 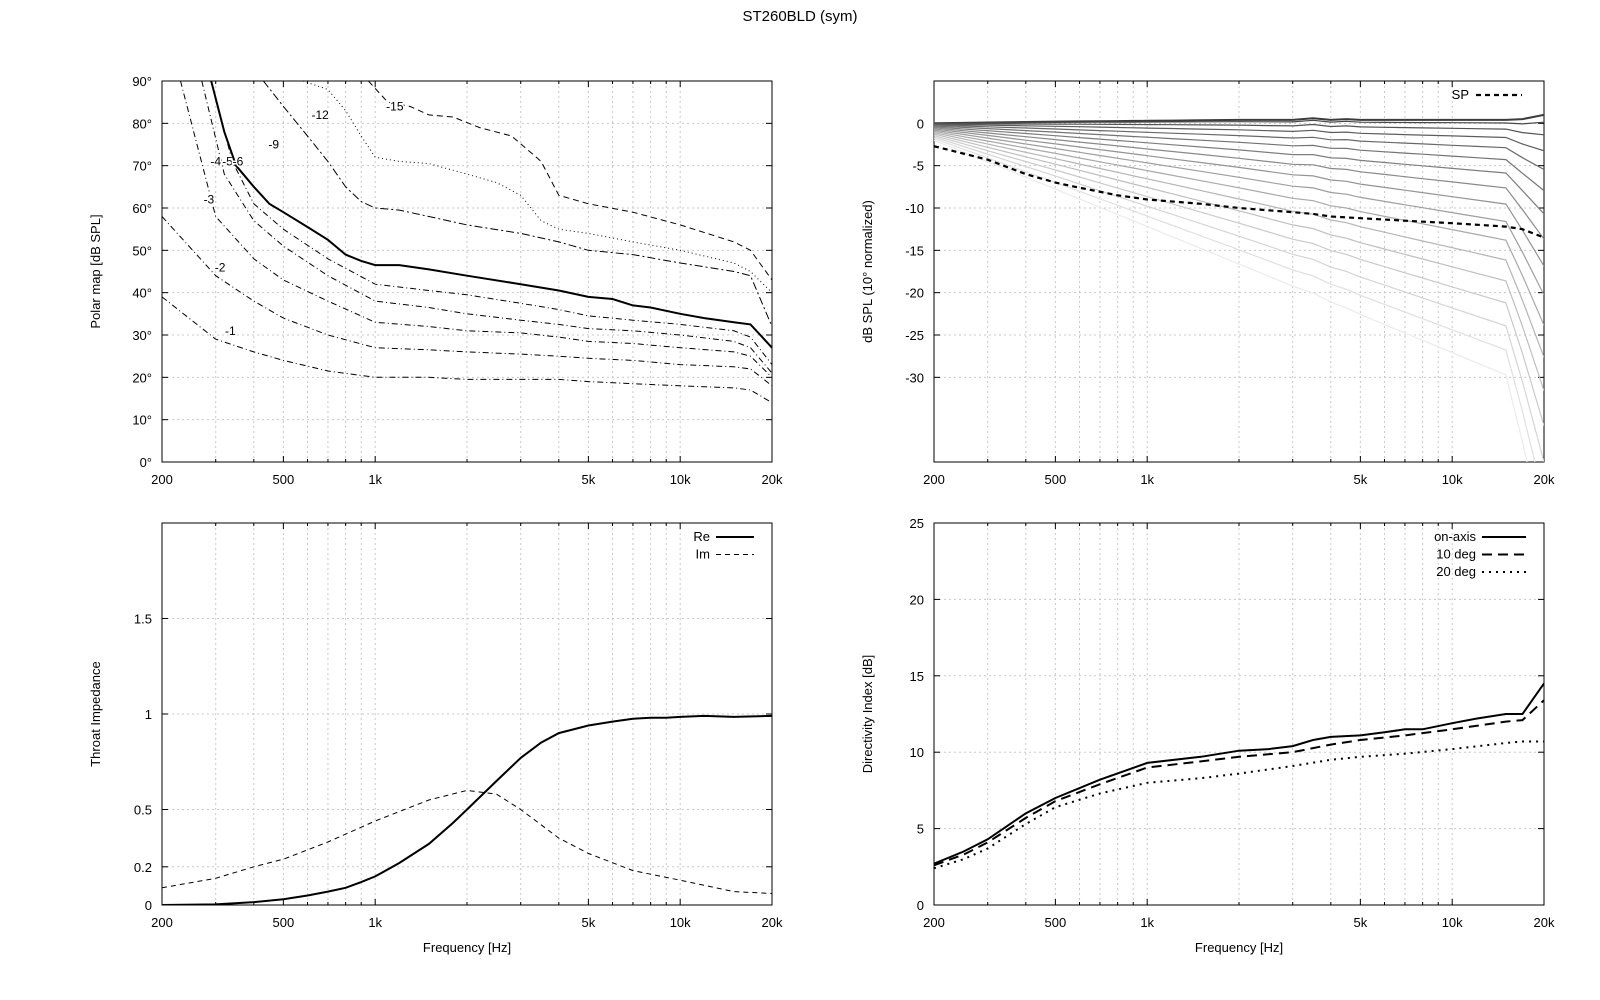 What do you see at coordinates (1480, 554) in the screenshot?
I see `legend: on-axis 10 deg 20 deg` at bounding box center [1480, 554].